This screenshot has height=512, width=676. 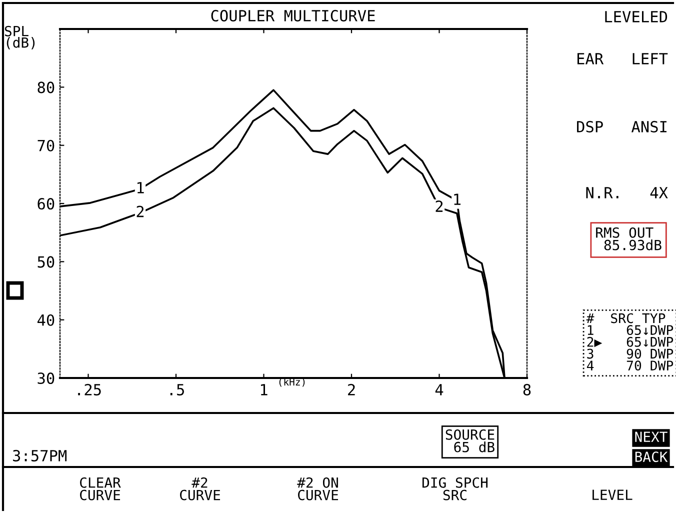 I want to click on x-tick-label: 2, so click(x=351, y=390).